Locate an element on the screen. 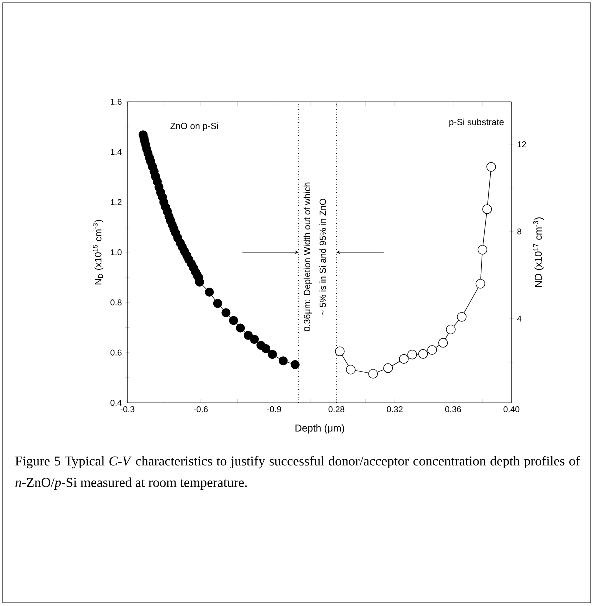  x-tick-label: 0.28 is located at coordinates (336, 409).